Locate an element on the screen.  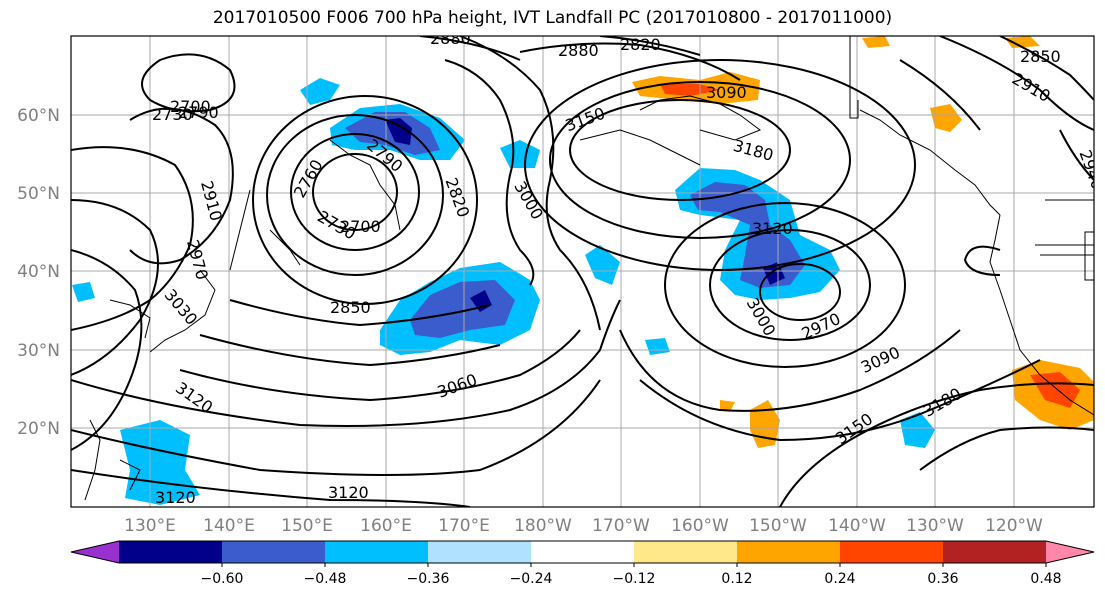
colorbar-tick-label: −0.36 is located at coordinates (428, 579).